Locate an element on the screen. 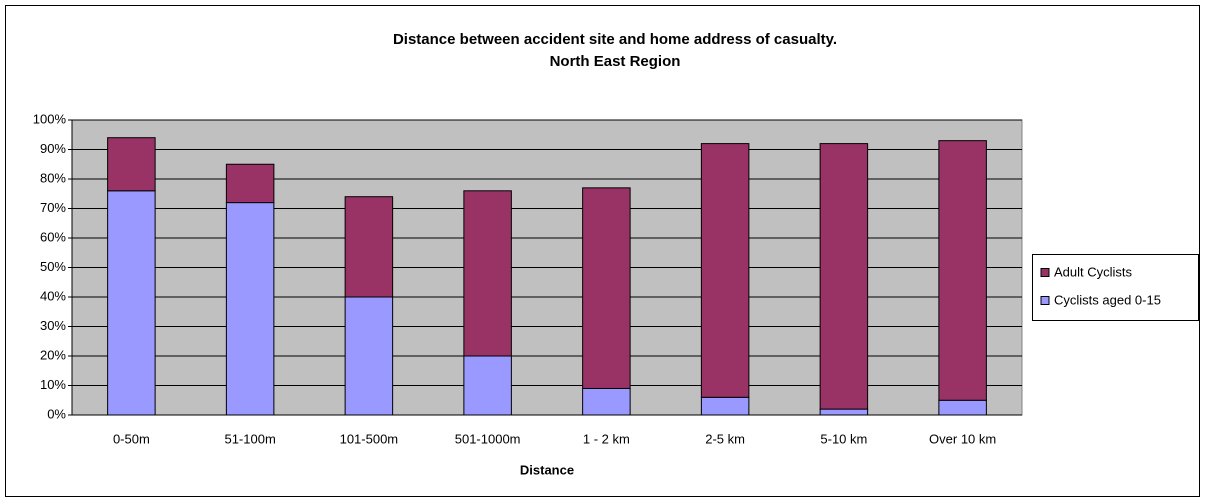 The height and width of the screenshot is (502, 1205). y-tick-label: 90% is located at coordinates (53, 148).